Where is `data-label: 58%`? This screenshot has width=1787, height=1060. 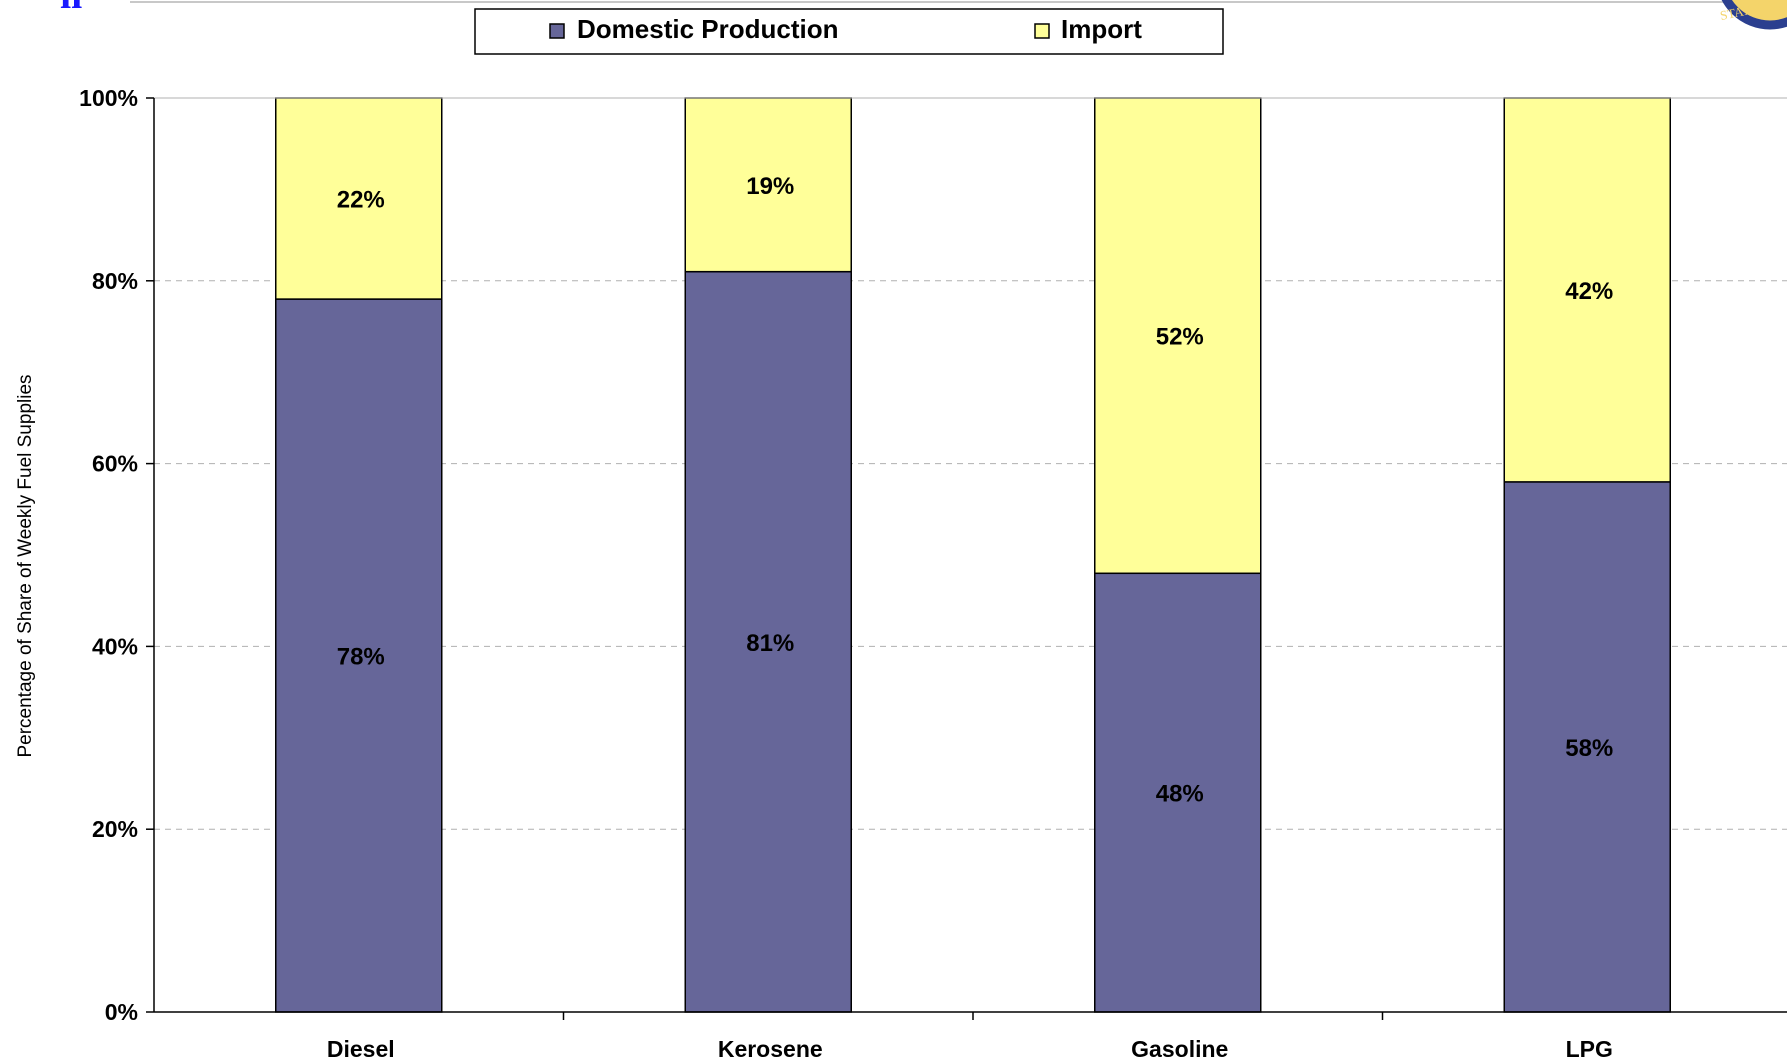
data-label: 58% is located at coordinates (1589, 748).